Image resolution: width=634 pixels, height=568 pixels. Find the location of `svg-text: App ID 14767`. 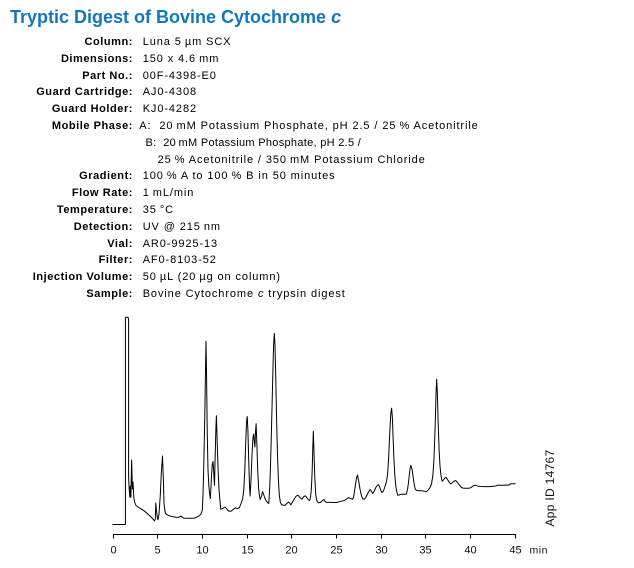

svg-text: App ID 14767 is located at coordinates (550, 487).